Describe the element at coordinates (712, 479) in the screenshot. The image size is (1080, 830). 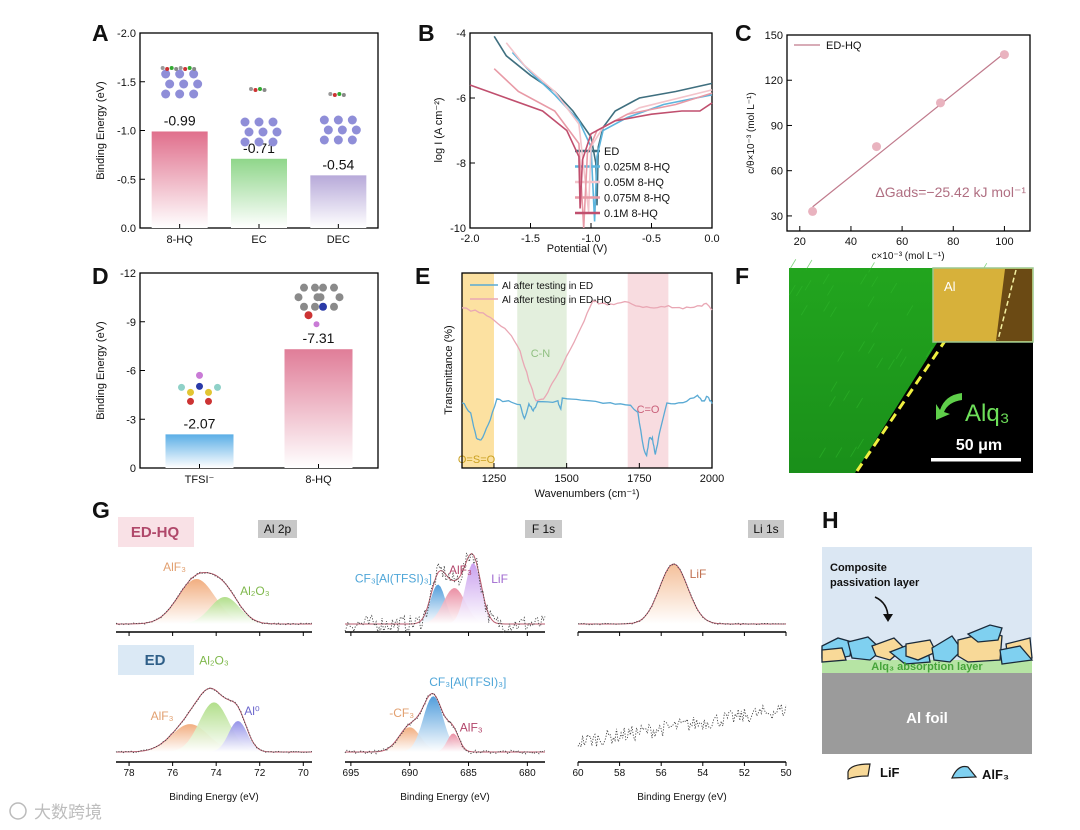
I see `x-tick-label: 2000` at that location.